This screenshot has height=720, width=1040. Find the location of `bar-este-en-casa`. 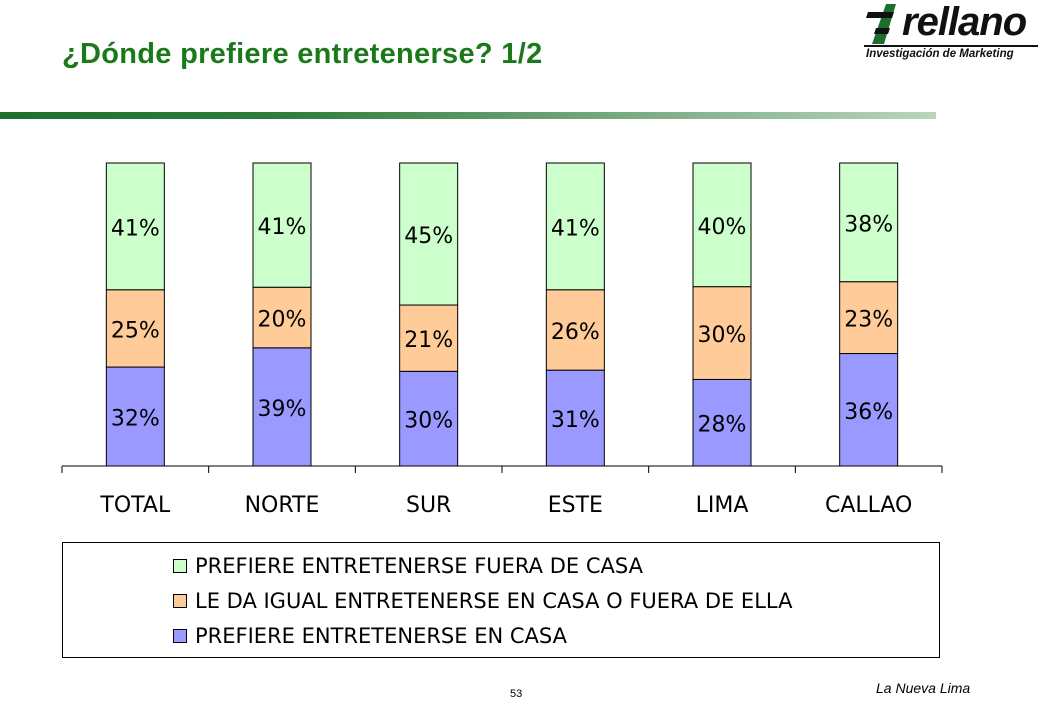

bar-este-en-casa is located at coordinates (575, 418).